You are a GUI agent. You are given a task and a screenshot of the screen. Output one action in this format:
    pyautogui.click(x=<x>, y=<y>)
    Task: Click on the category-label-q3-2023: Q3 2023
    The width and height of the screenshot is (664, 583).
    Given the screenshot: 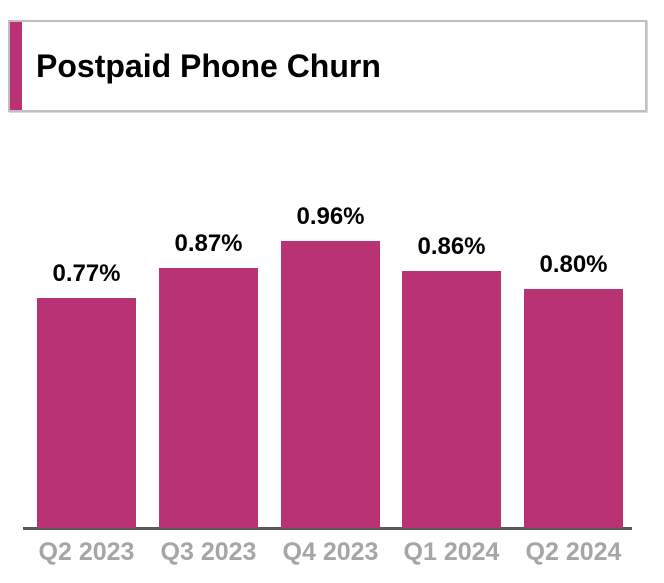 What is the action you would take?
    pyautogui.click(x=208, y=552)
    